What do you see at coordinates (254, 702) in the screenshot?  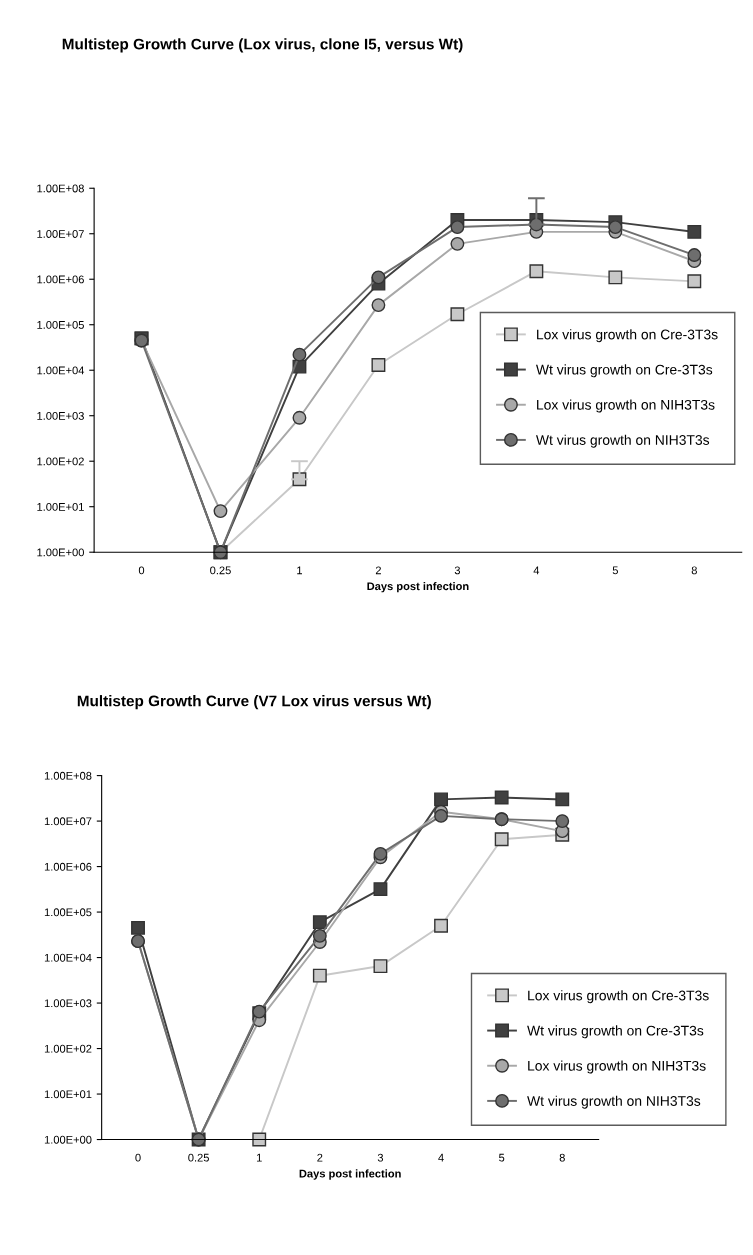 I see `chart-title: Multistep Growth Curve (V7 Lox virus versus Wt)` at bounding box center [254, 702].